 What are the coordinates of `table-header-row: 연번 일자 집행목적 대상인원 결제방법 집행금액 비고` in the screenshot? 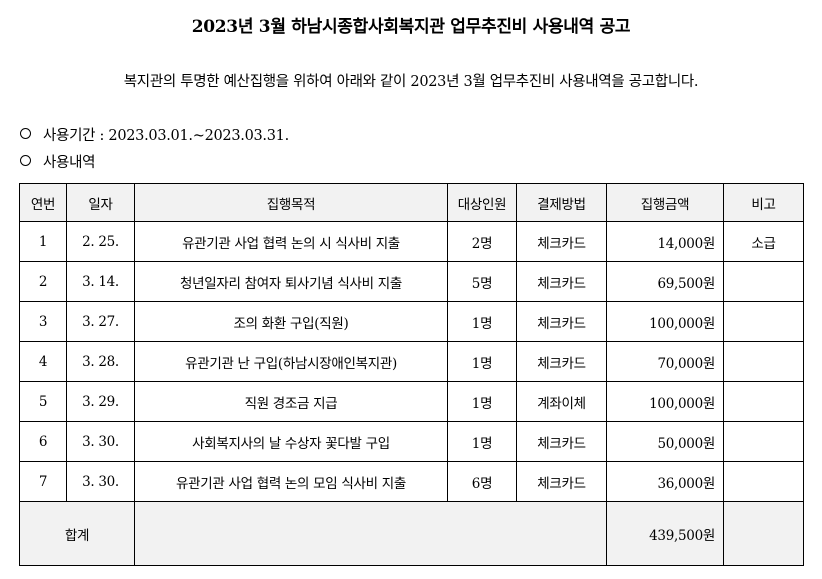 It's located at (411, 202).